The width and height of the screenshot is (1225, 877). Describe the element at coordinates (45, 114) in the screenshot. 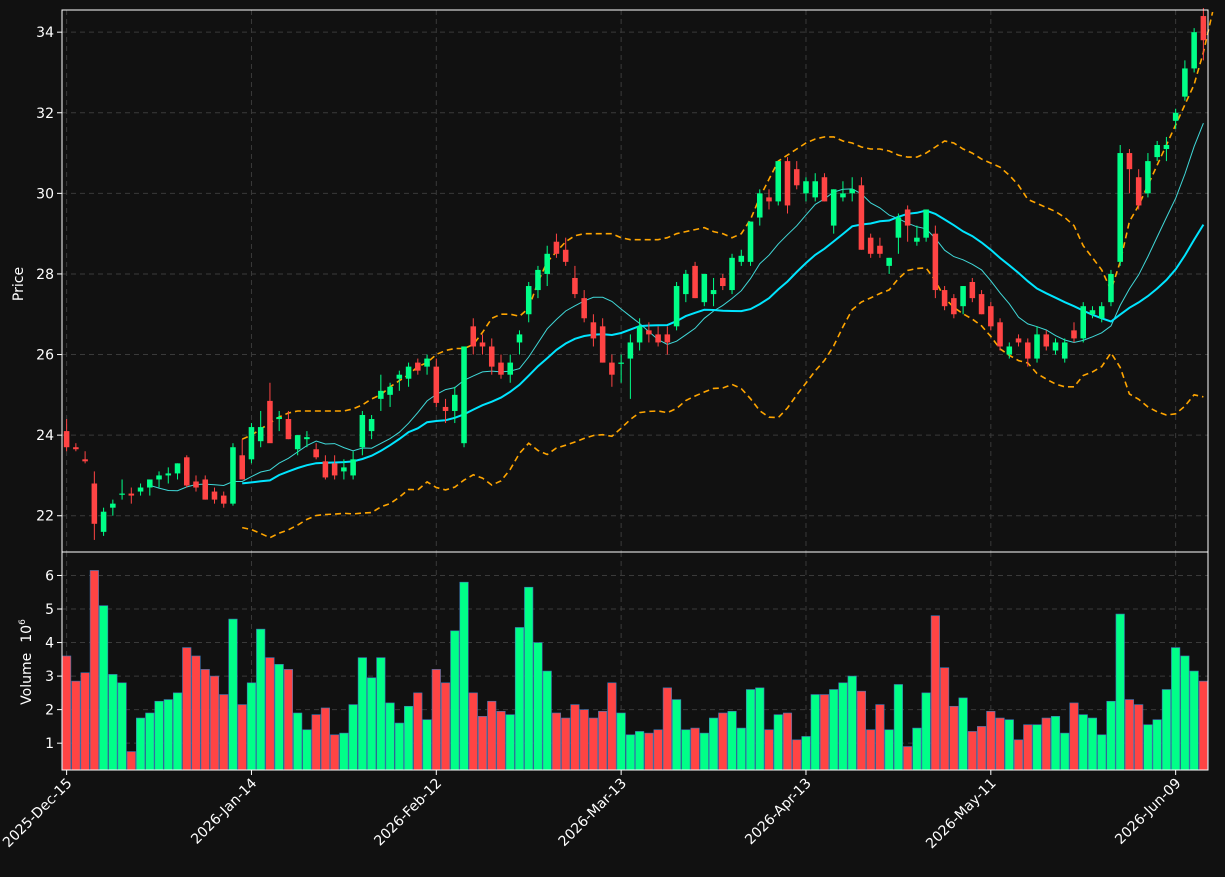

I see `price-tick-label: 32` at that location.